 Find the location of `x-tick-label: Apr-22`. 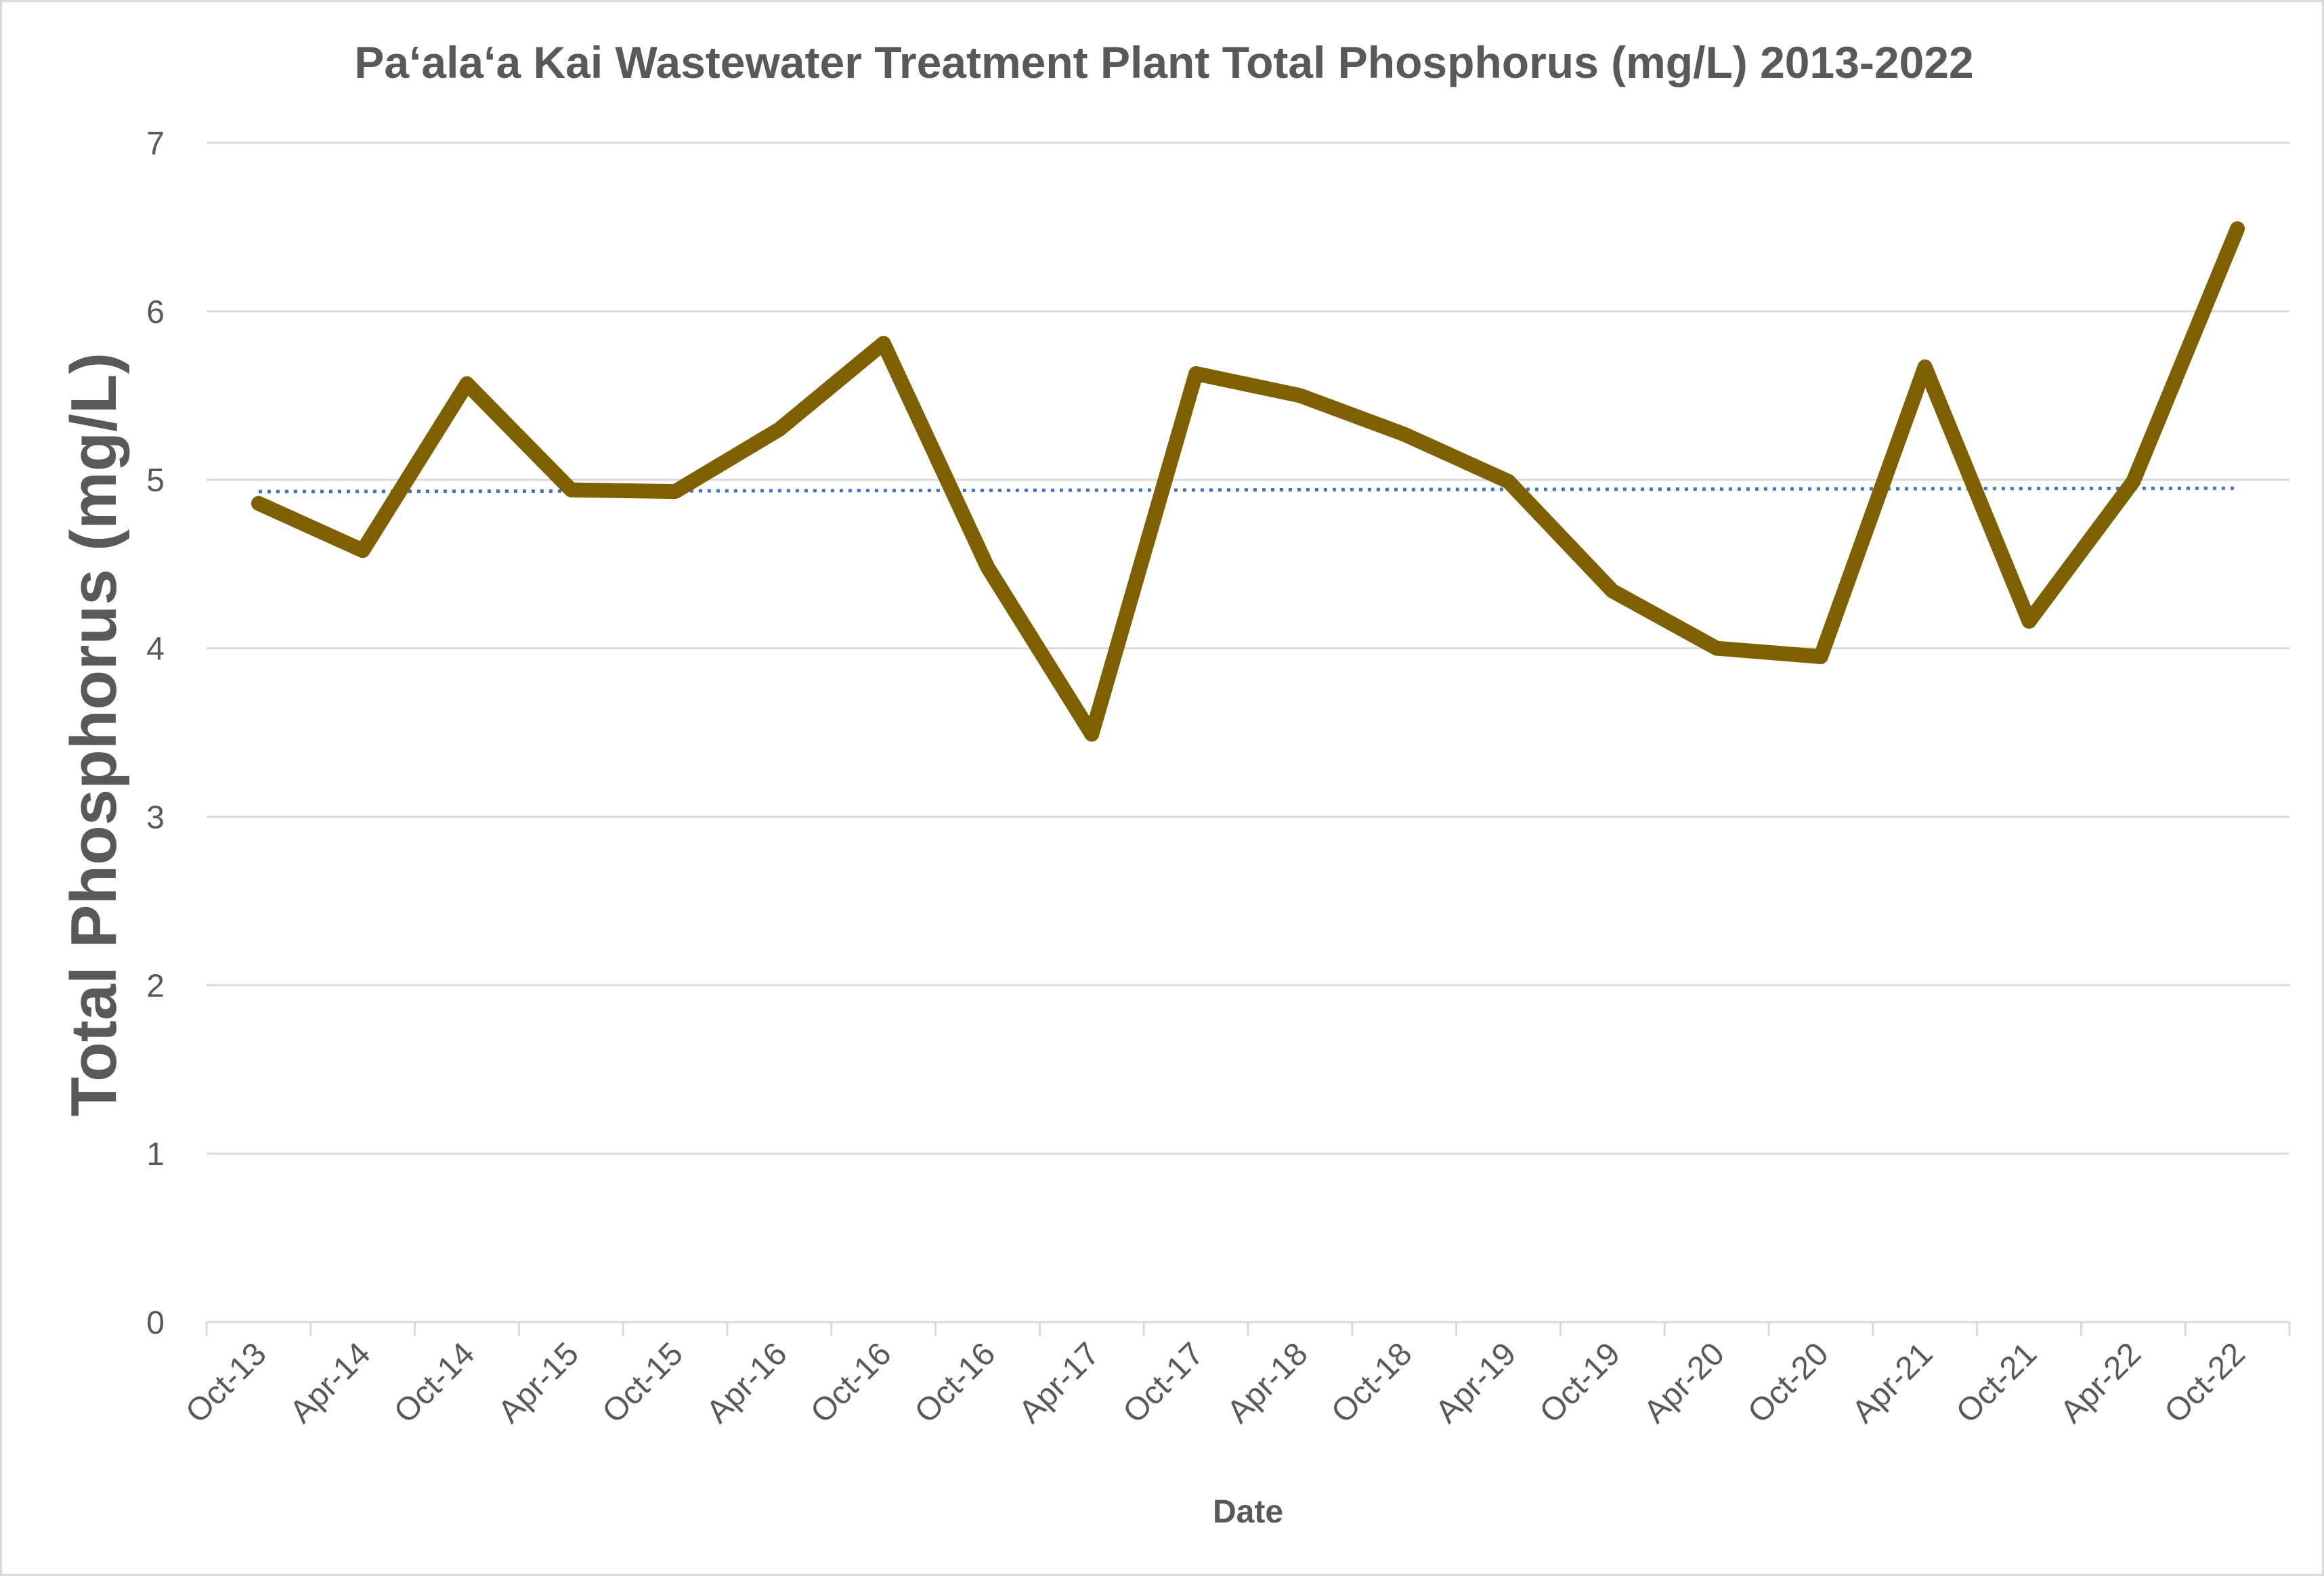

x-tick-label: Apr-22 is located at coordinates (2101, 1383).